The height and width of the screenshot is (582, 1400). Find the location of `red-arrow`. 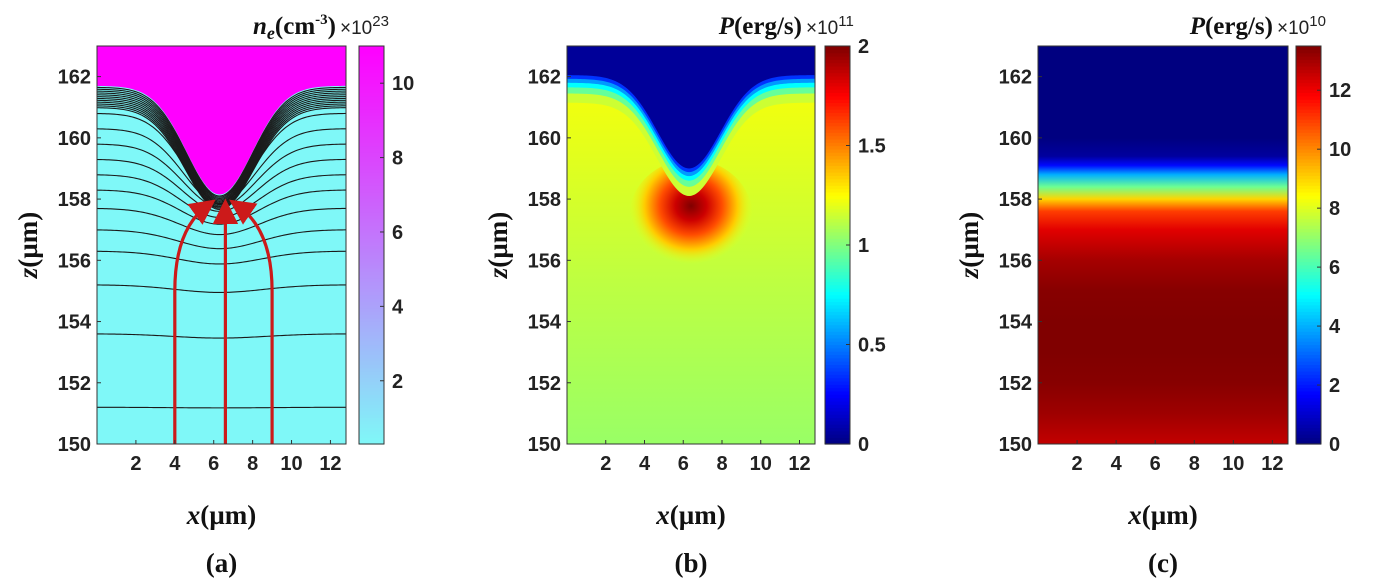

red-arrow is located at coordinates (194, 321).